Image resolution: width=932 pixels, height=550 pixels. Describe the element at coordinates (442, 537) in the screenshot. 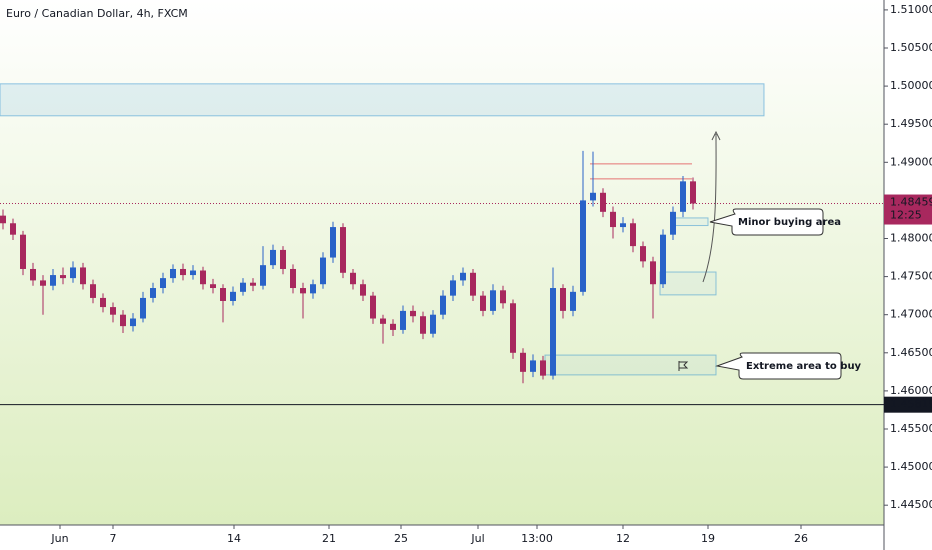

I see `time-axis-background` at that location.